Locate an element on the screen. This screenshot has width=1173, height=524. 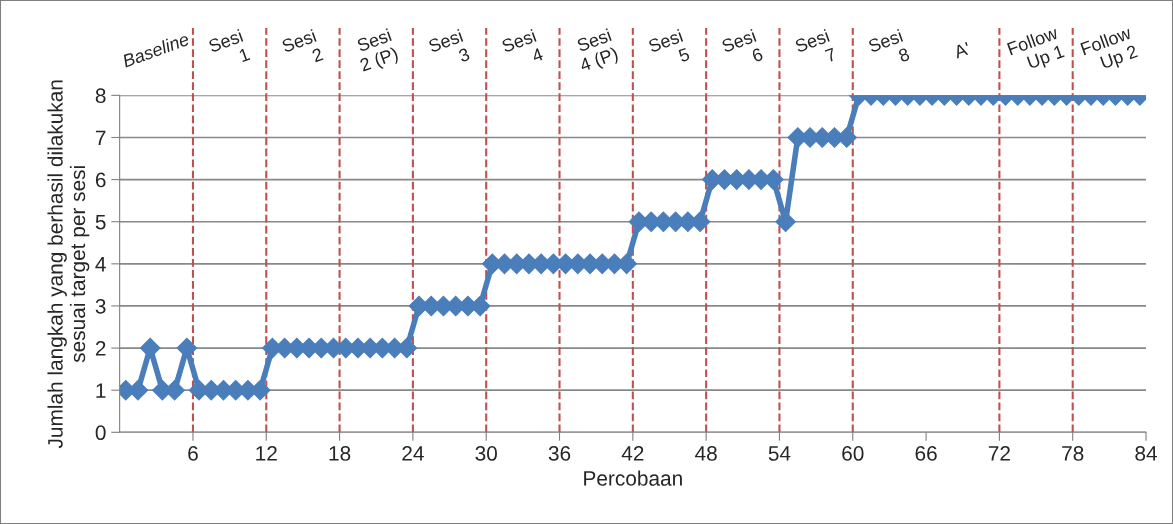
x-tick-label: 6 is located at coordinates (193, 453).